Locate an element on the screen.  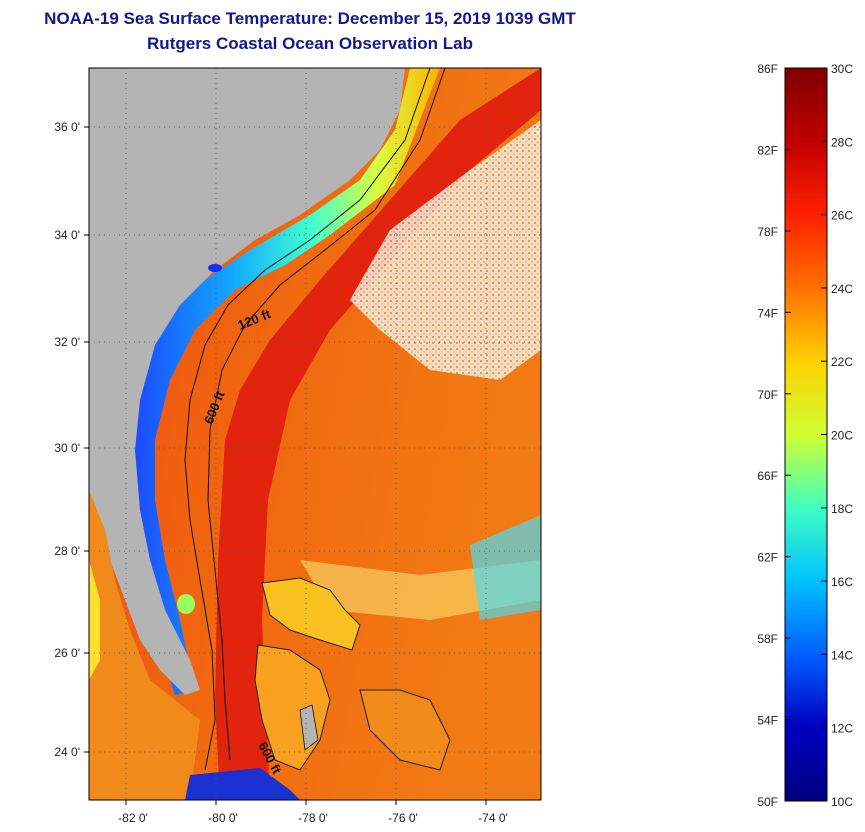
celsius-tick-label: 20C is located at coordinates (842, 436).